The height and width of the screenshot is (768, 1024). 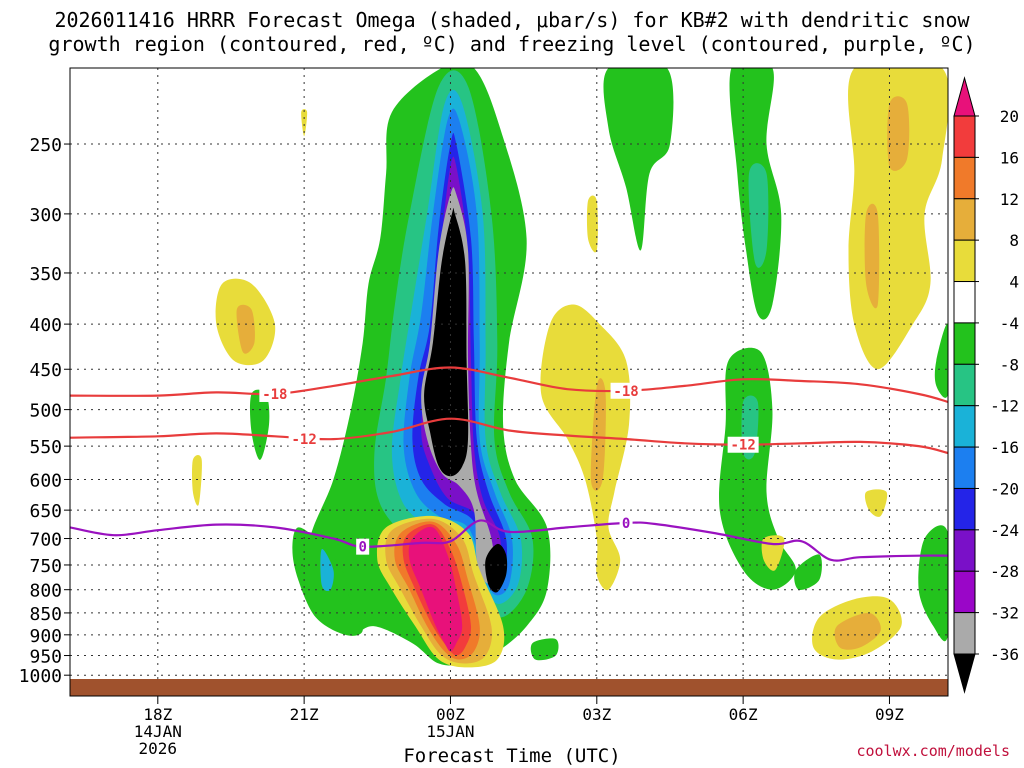 I want to click on ytick-label-650: 650, so click(x=45, y=511).